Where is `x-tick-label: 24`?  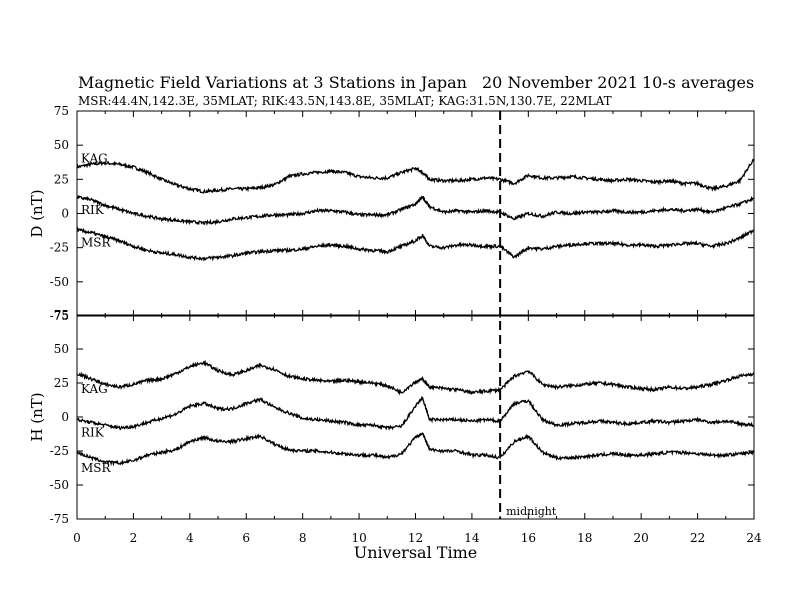 x-tick-label: 24 is located at coordinates (754, 538).